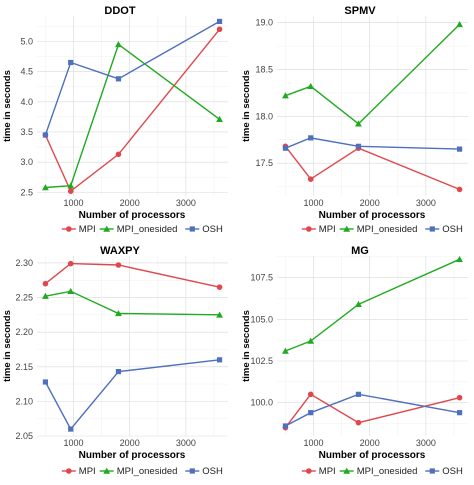 Image resolution: width=474 pixels, height=485 pixels. What do you see at coordinates (26, 102) in the screenshot?
I see `y-tick-label: 4.0` at bounding box center [26, 102].